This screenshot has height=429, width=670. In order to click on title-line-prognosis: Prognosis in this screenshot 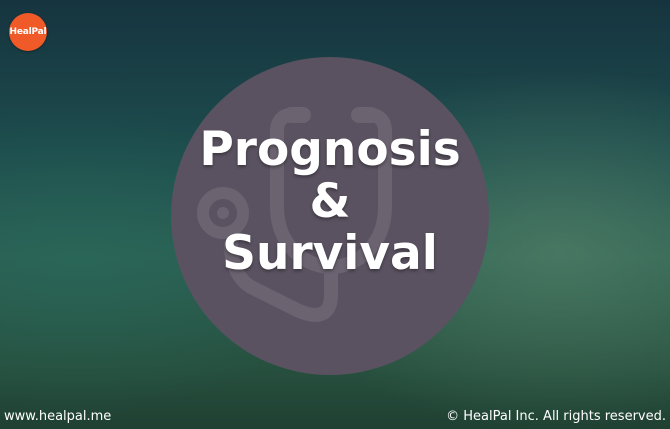, I will do `click(330, 149)`.